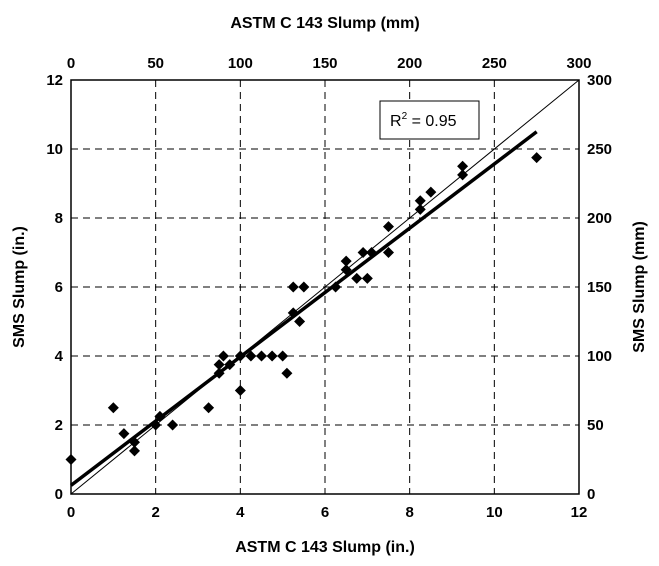 Image resolution: width=659 pixels, height=566 pixels. I want to click on y-tick-label-left: 8, so click(59, 218).